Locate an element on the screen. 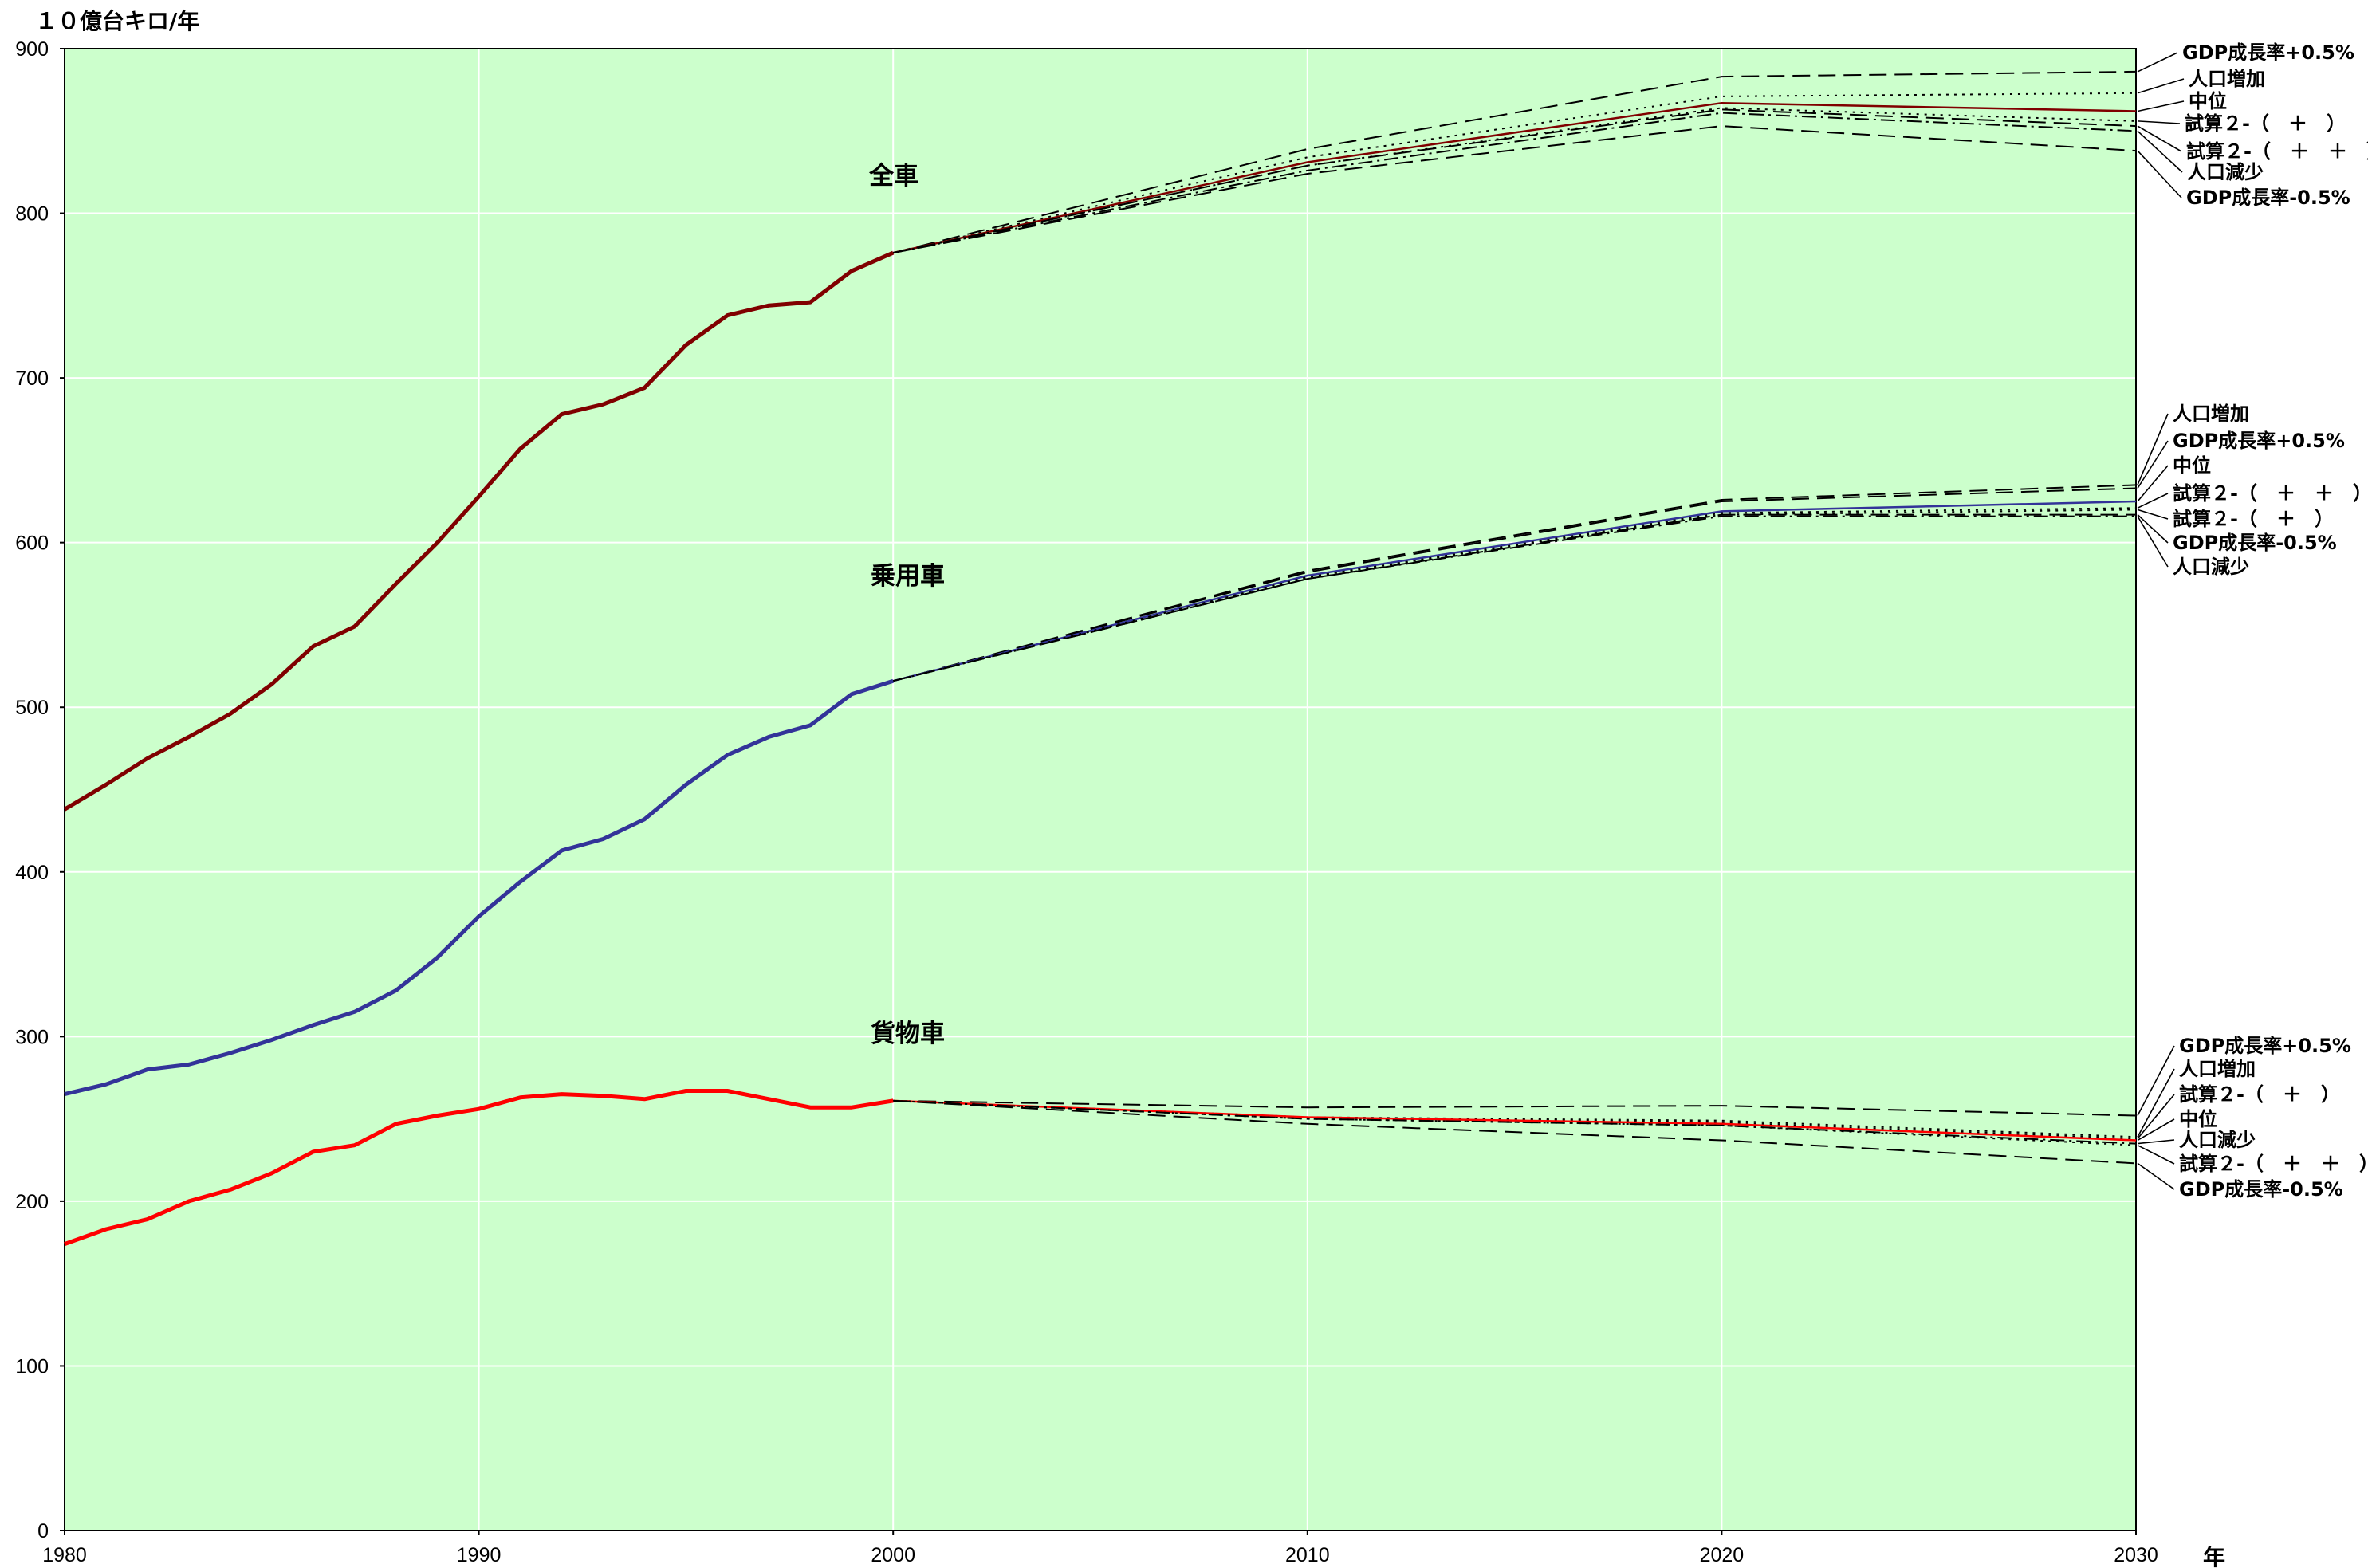 The height and width of the screenshot is (1568, 2368). freight-vehicles-scenario-label: GDP成長率+0.5% is located at coordinates (2265, 1046).